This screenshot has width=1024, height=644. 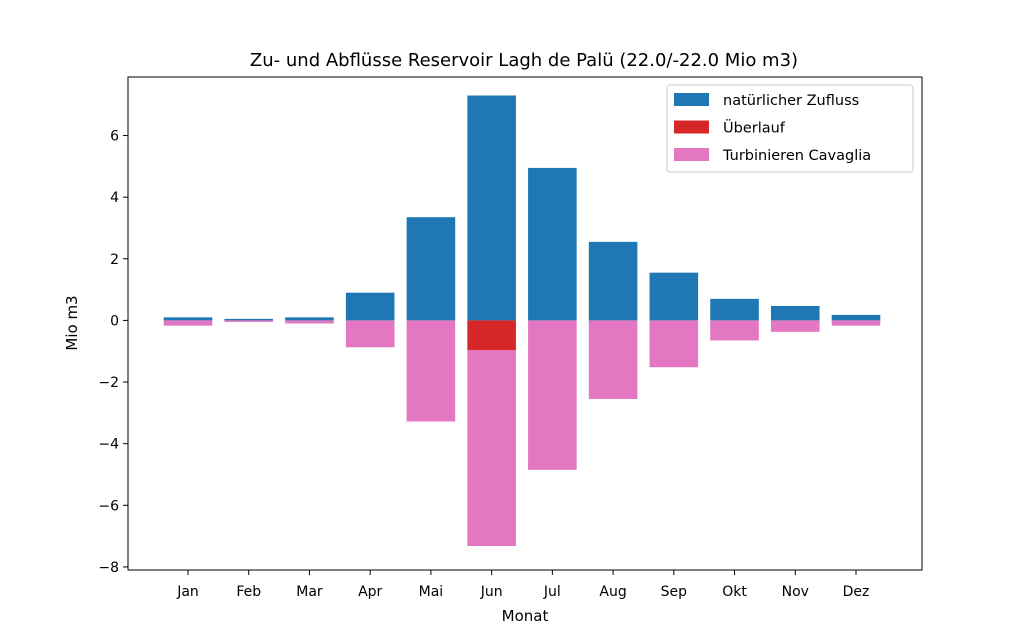 I want to click on bar-nat-rlicher-zufluss-aug, so click(x=613, y=281).